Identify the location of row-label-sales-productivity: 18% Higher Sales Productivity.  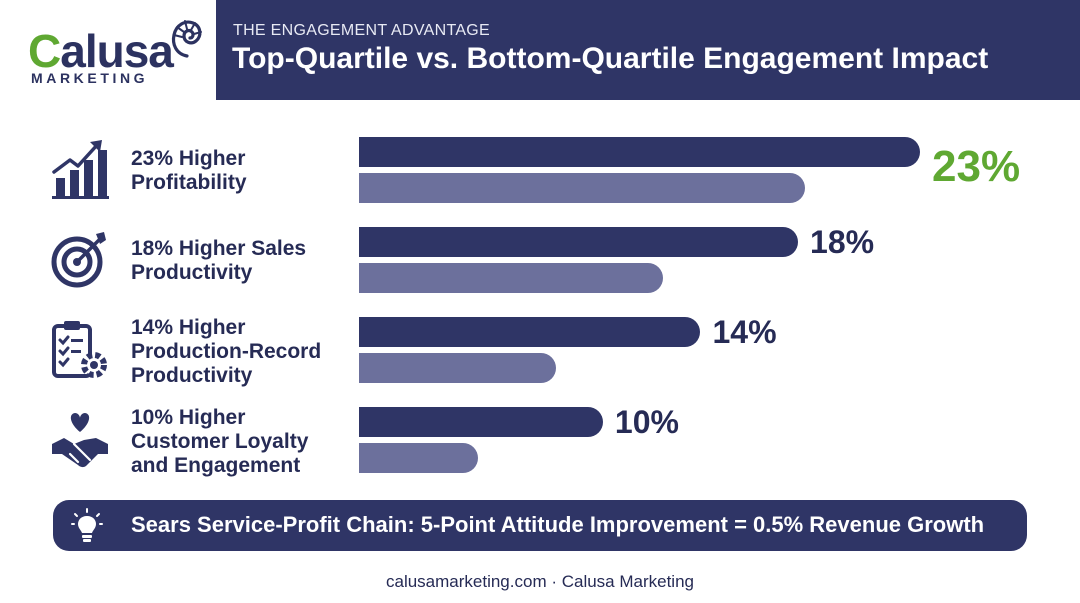
(218, 261).